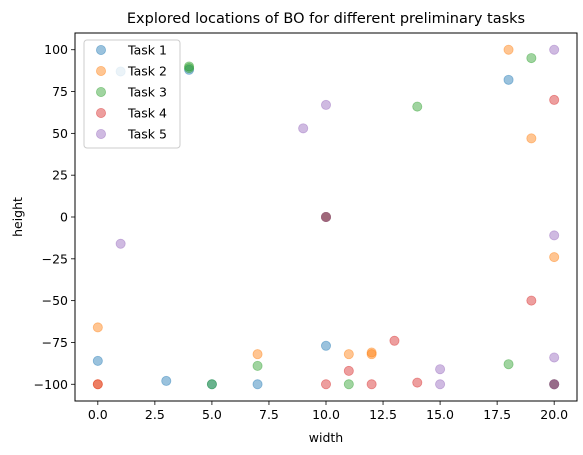 Image resolution: width=583 pixels, height=455 pixels. What do you see at coordinates (497, 414) in the screenshot?
I see `x-tick-label: 17.5` at bounding box center [497, 414].